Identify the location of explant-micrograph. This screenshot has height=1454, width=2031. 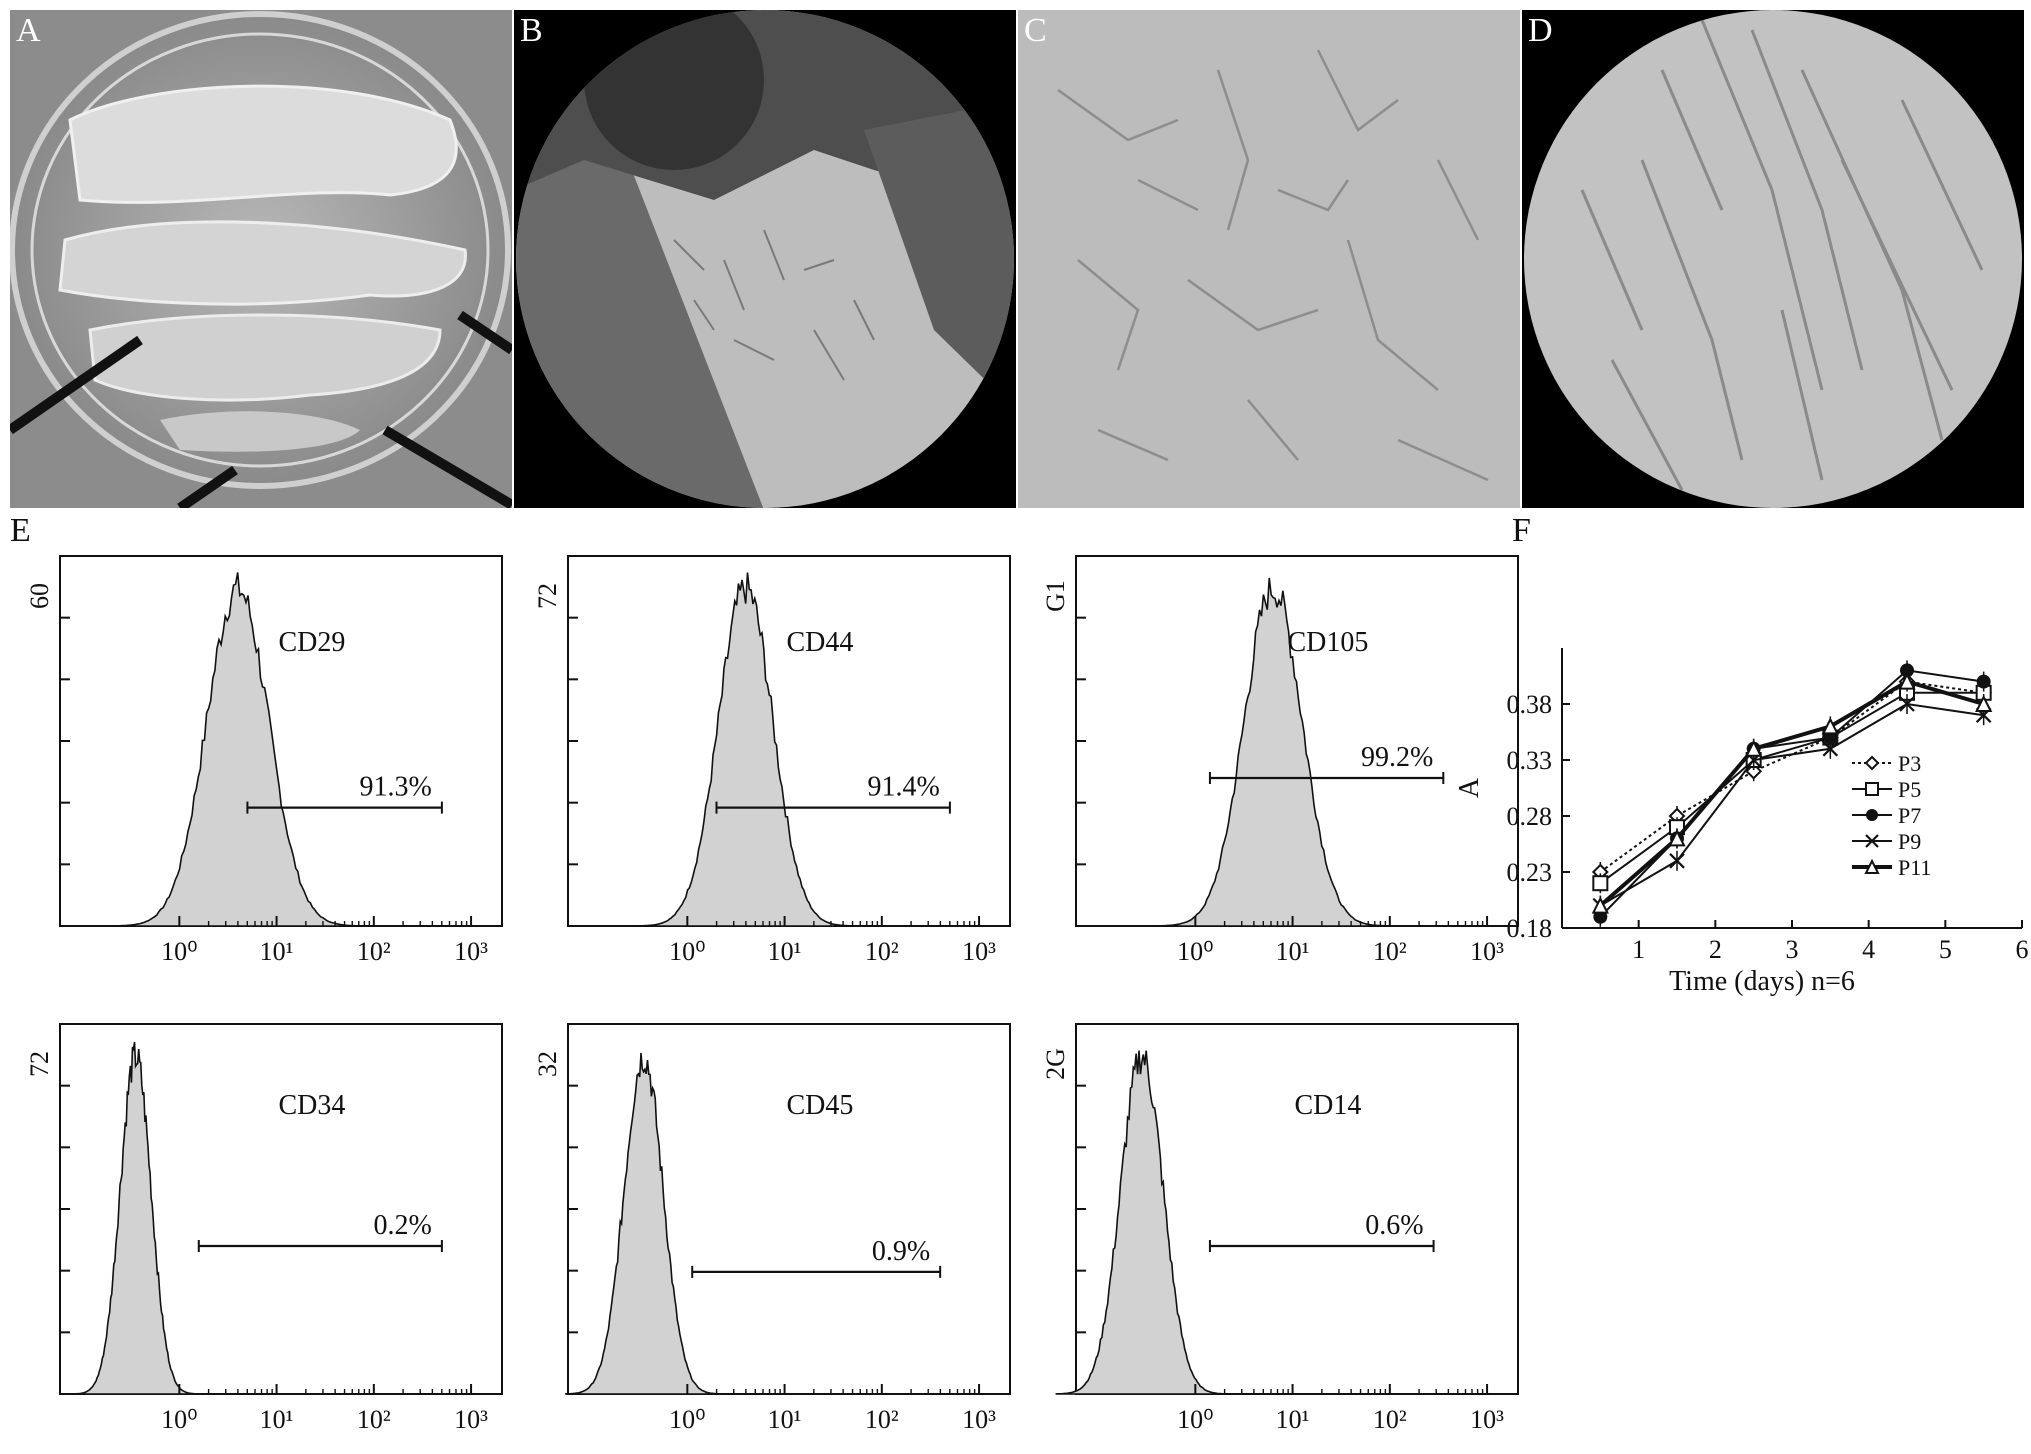
(765, 259).